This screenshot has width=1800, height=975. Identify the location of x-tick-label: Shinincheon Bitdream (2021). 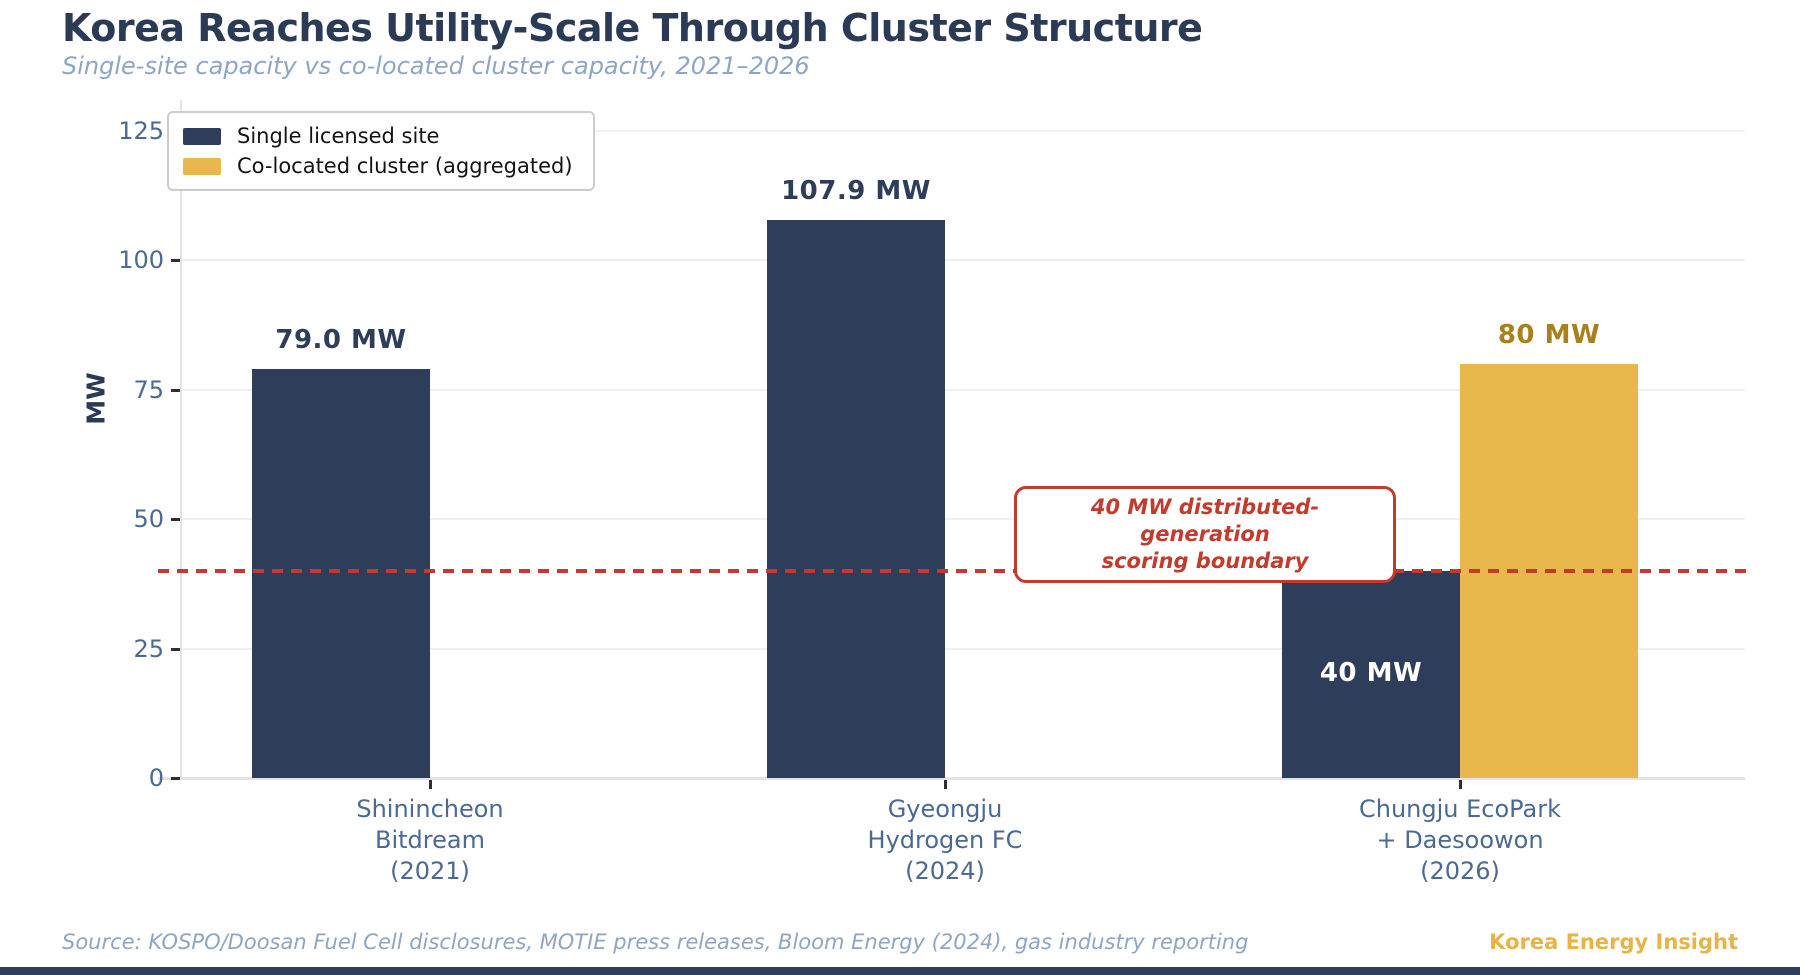
(430, 840).